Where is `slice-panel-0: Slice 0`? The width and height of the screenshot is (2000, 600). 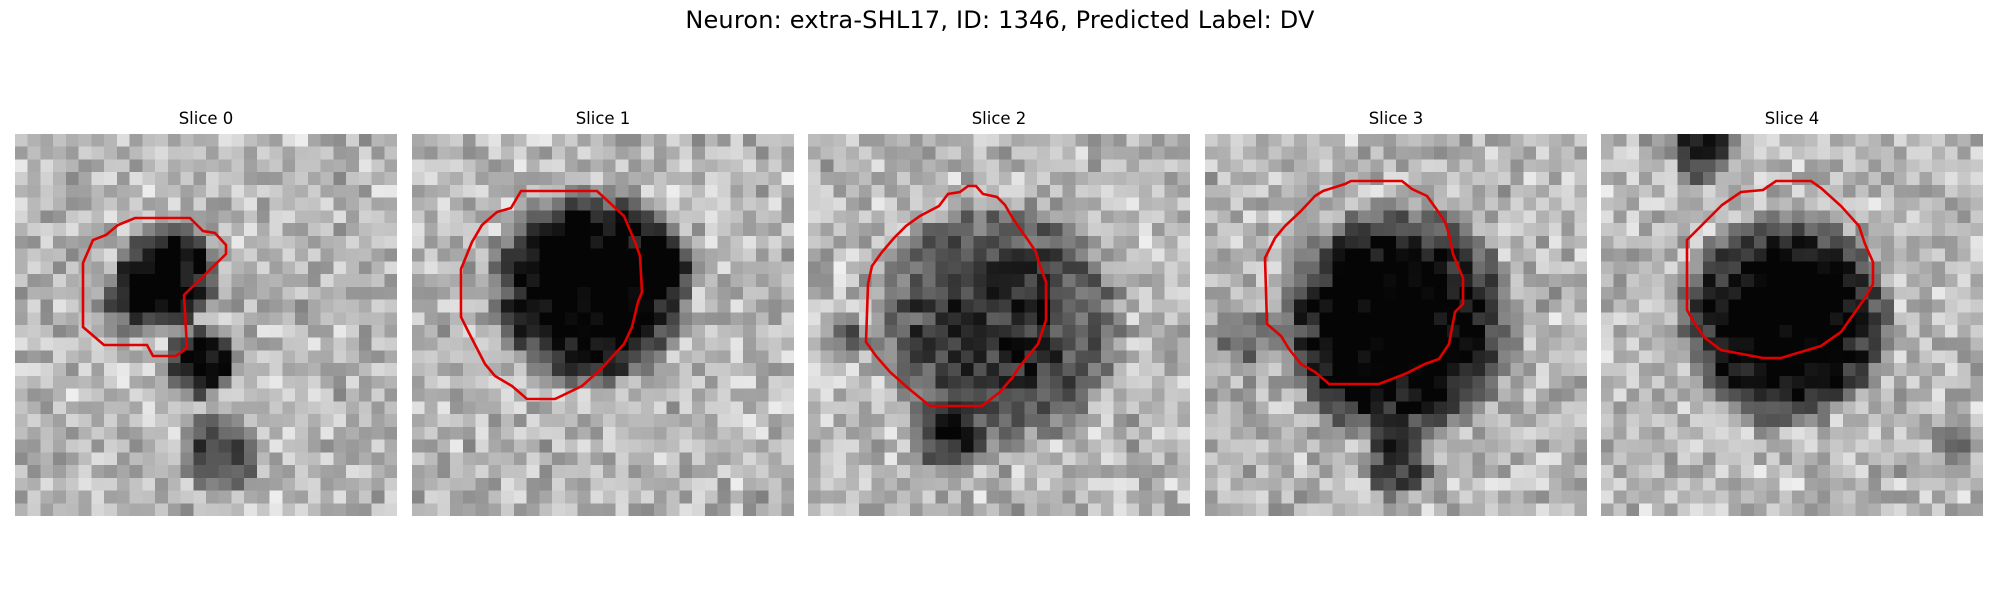
slice-panel-0: Slice 0 is located at coordinates (206, 312).